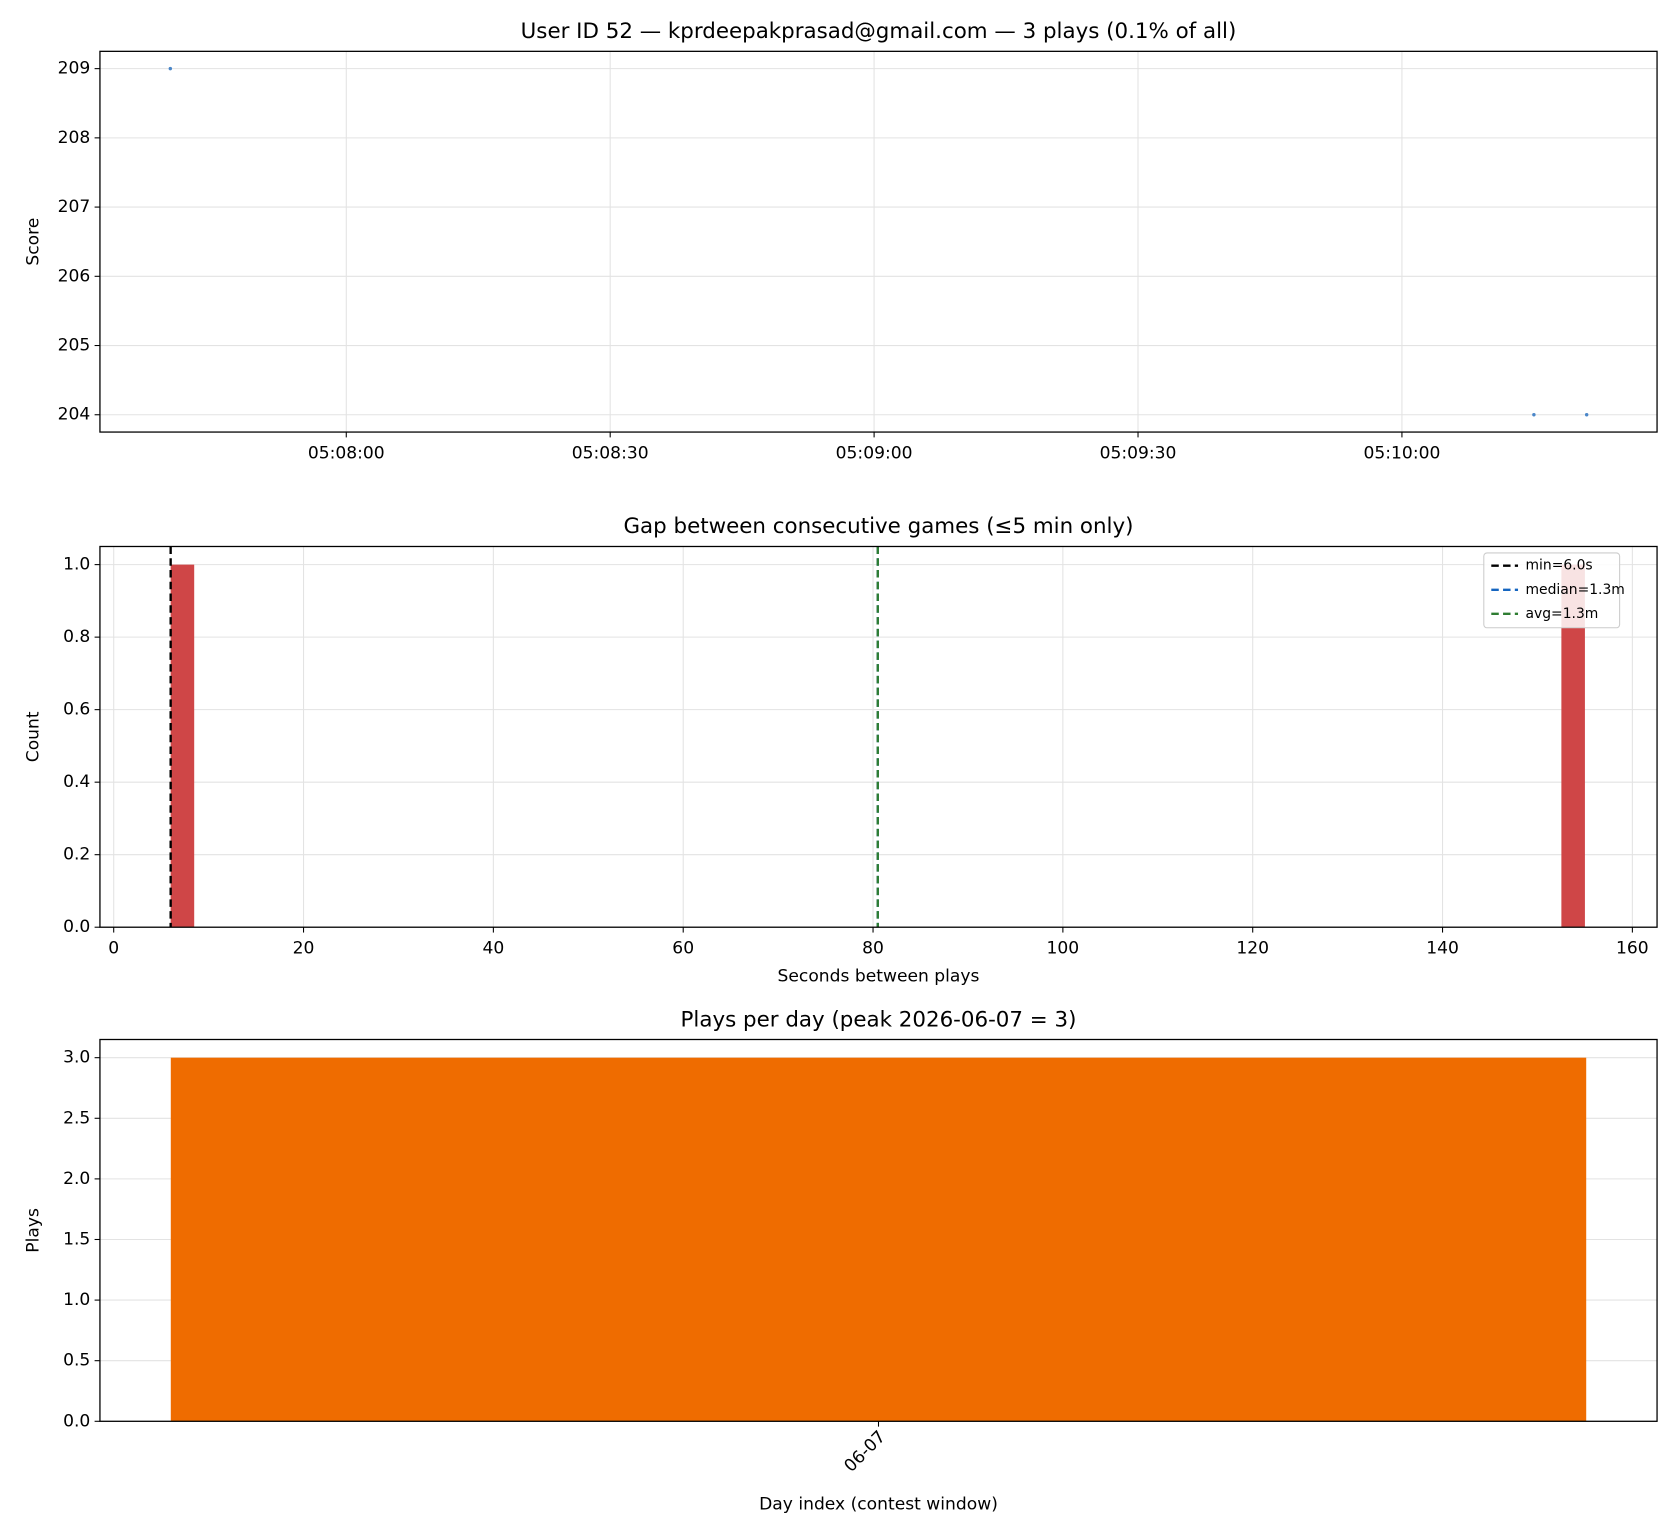 The image size is (1680, 1540). Describe the element at coordinates (1063, 949) in the screenshot. I see `x-tick-label: 100` at that location.